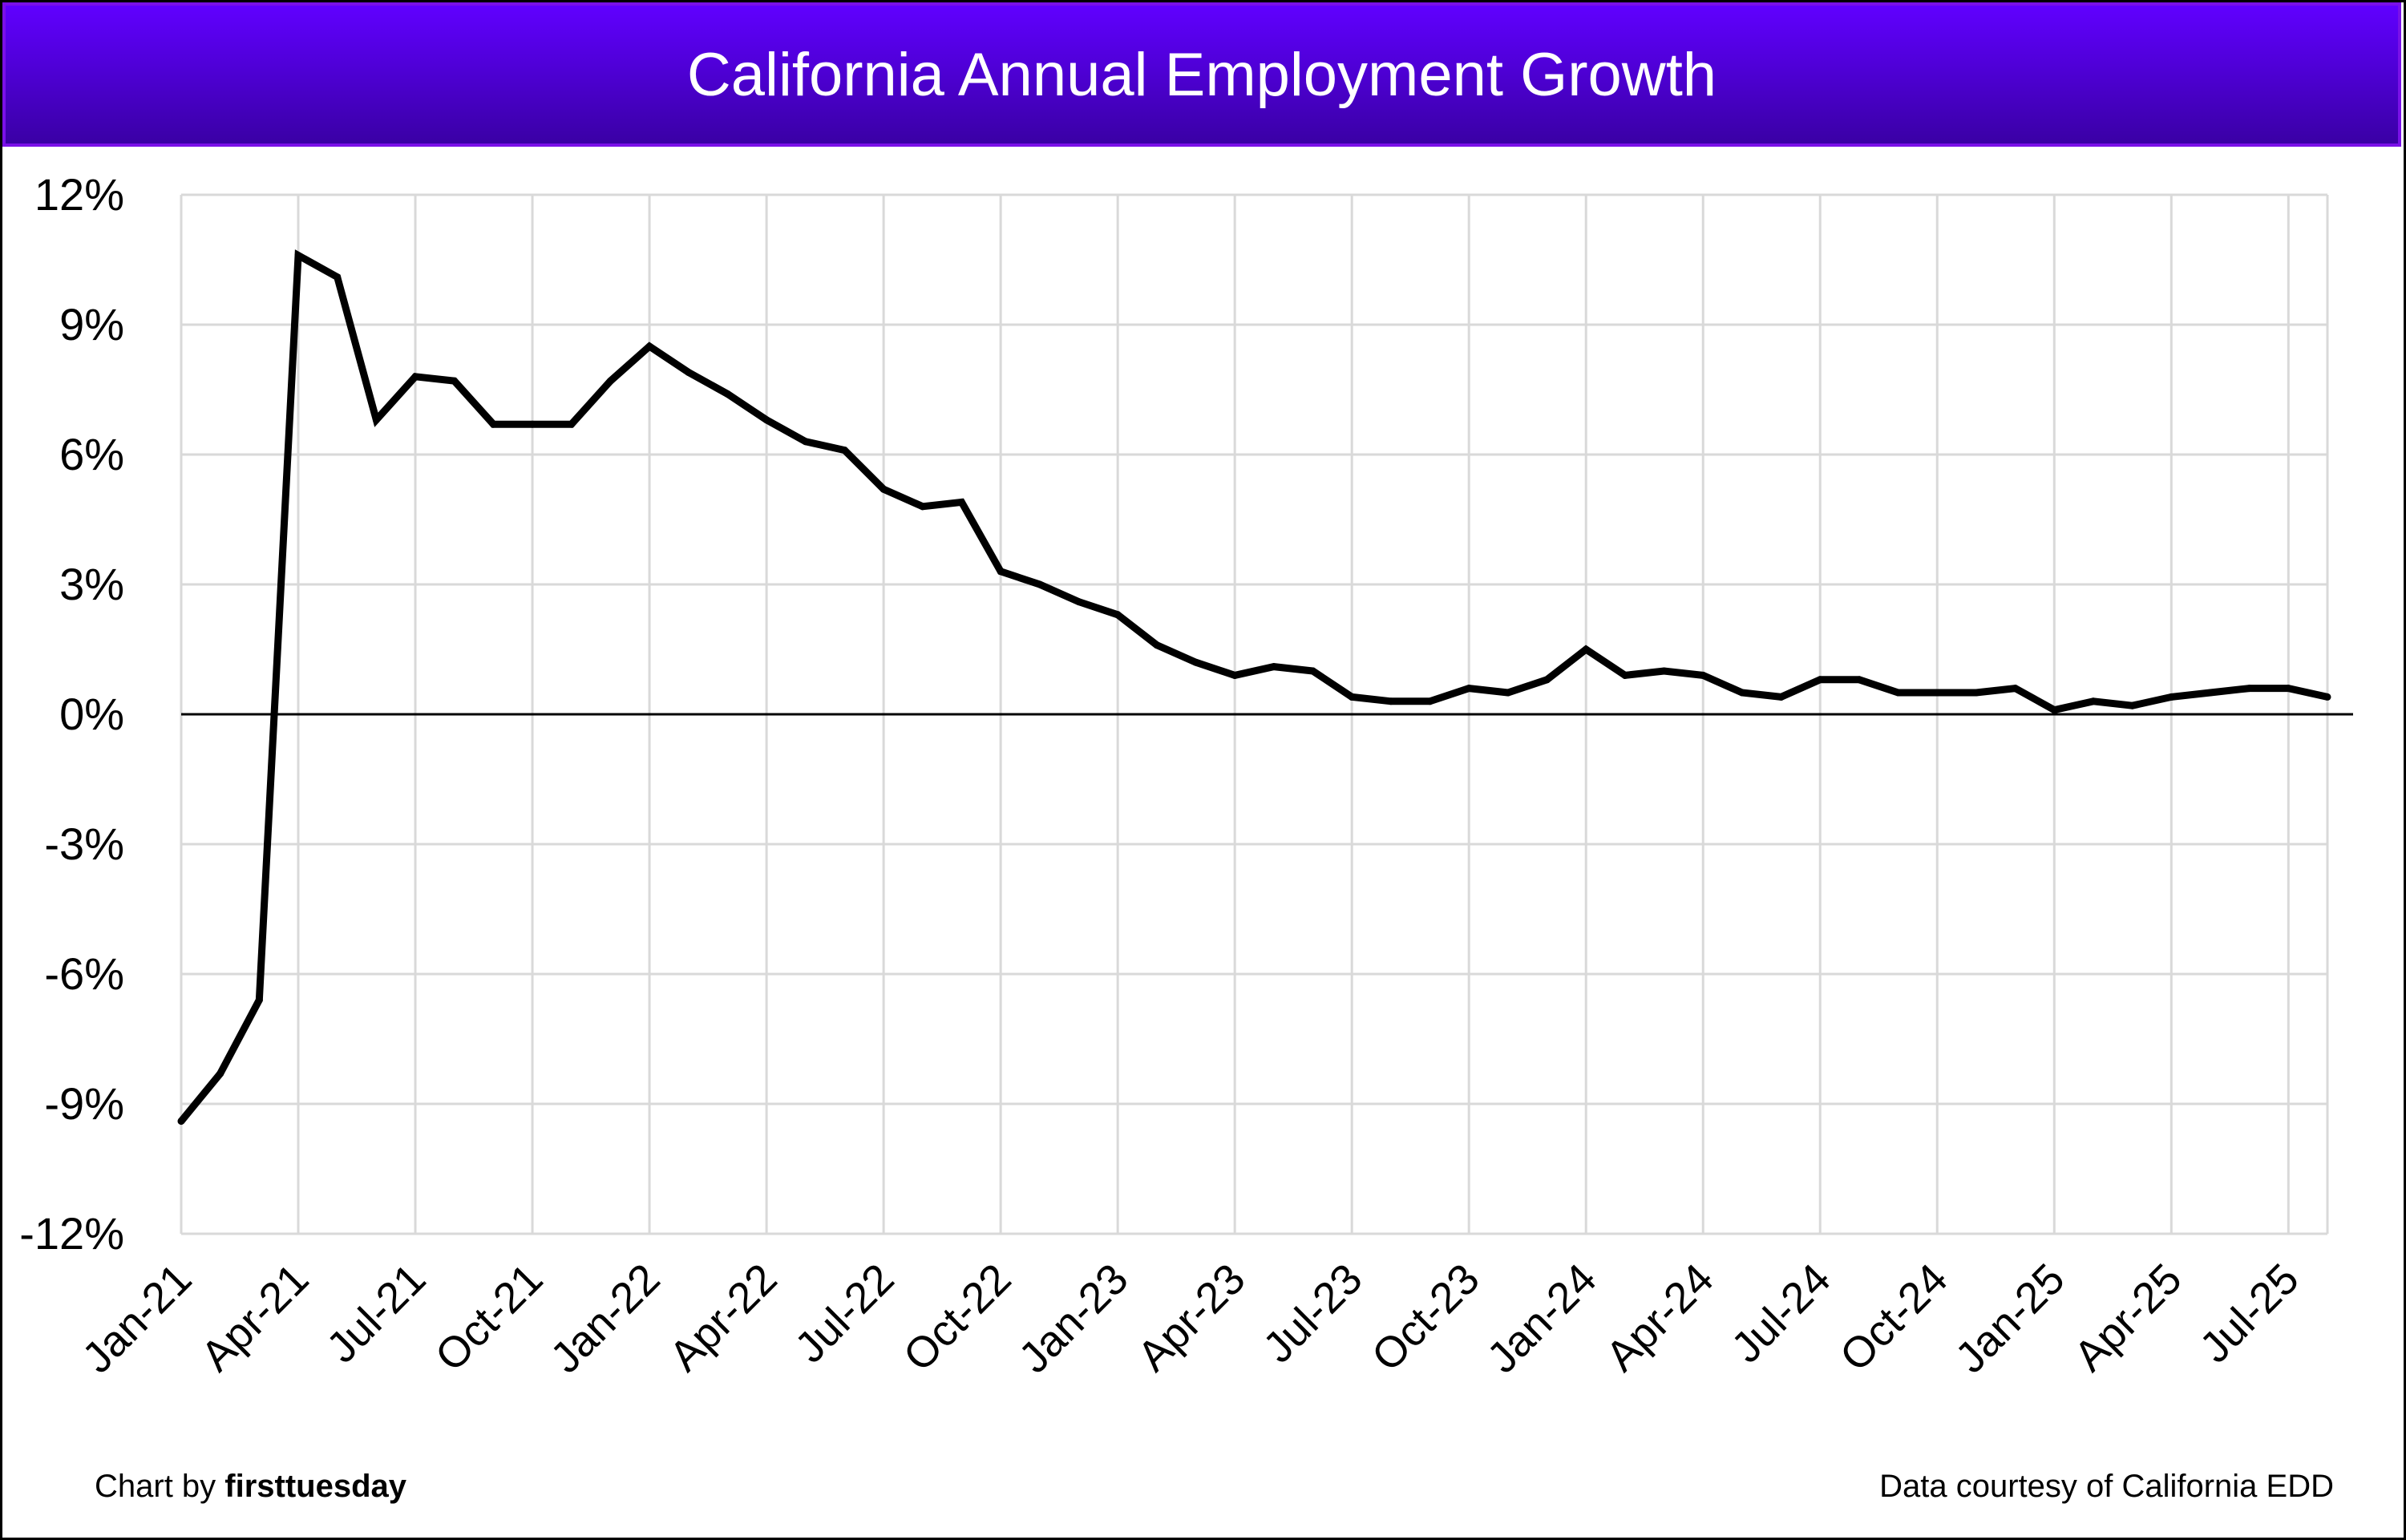 This screenshot has height=1540, width=2406. I want to click on chart-credit: Chart by firsttuesday, so click(250, 1487).